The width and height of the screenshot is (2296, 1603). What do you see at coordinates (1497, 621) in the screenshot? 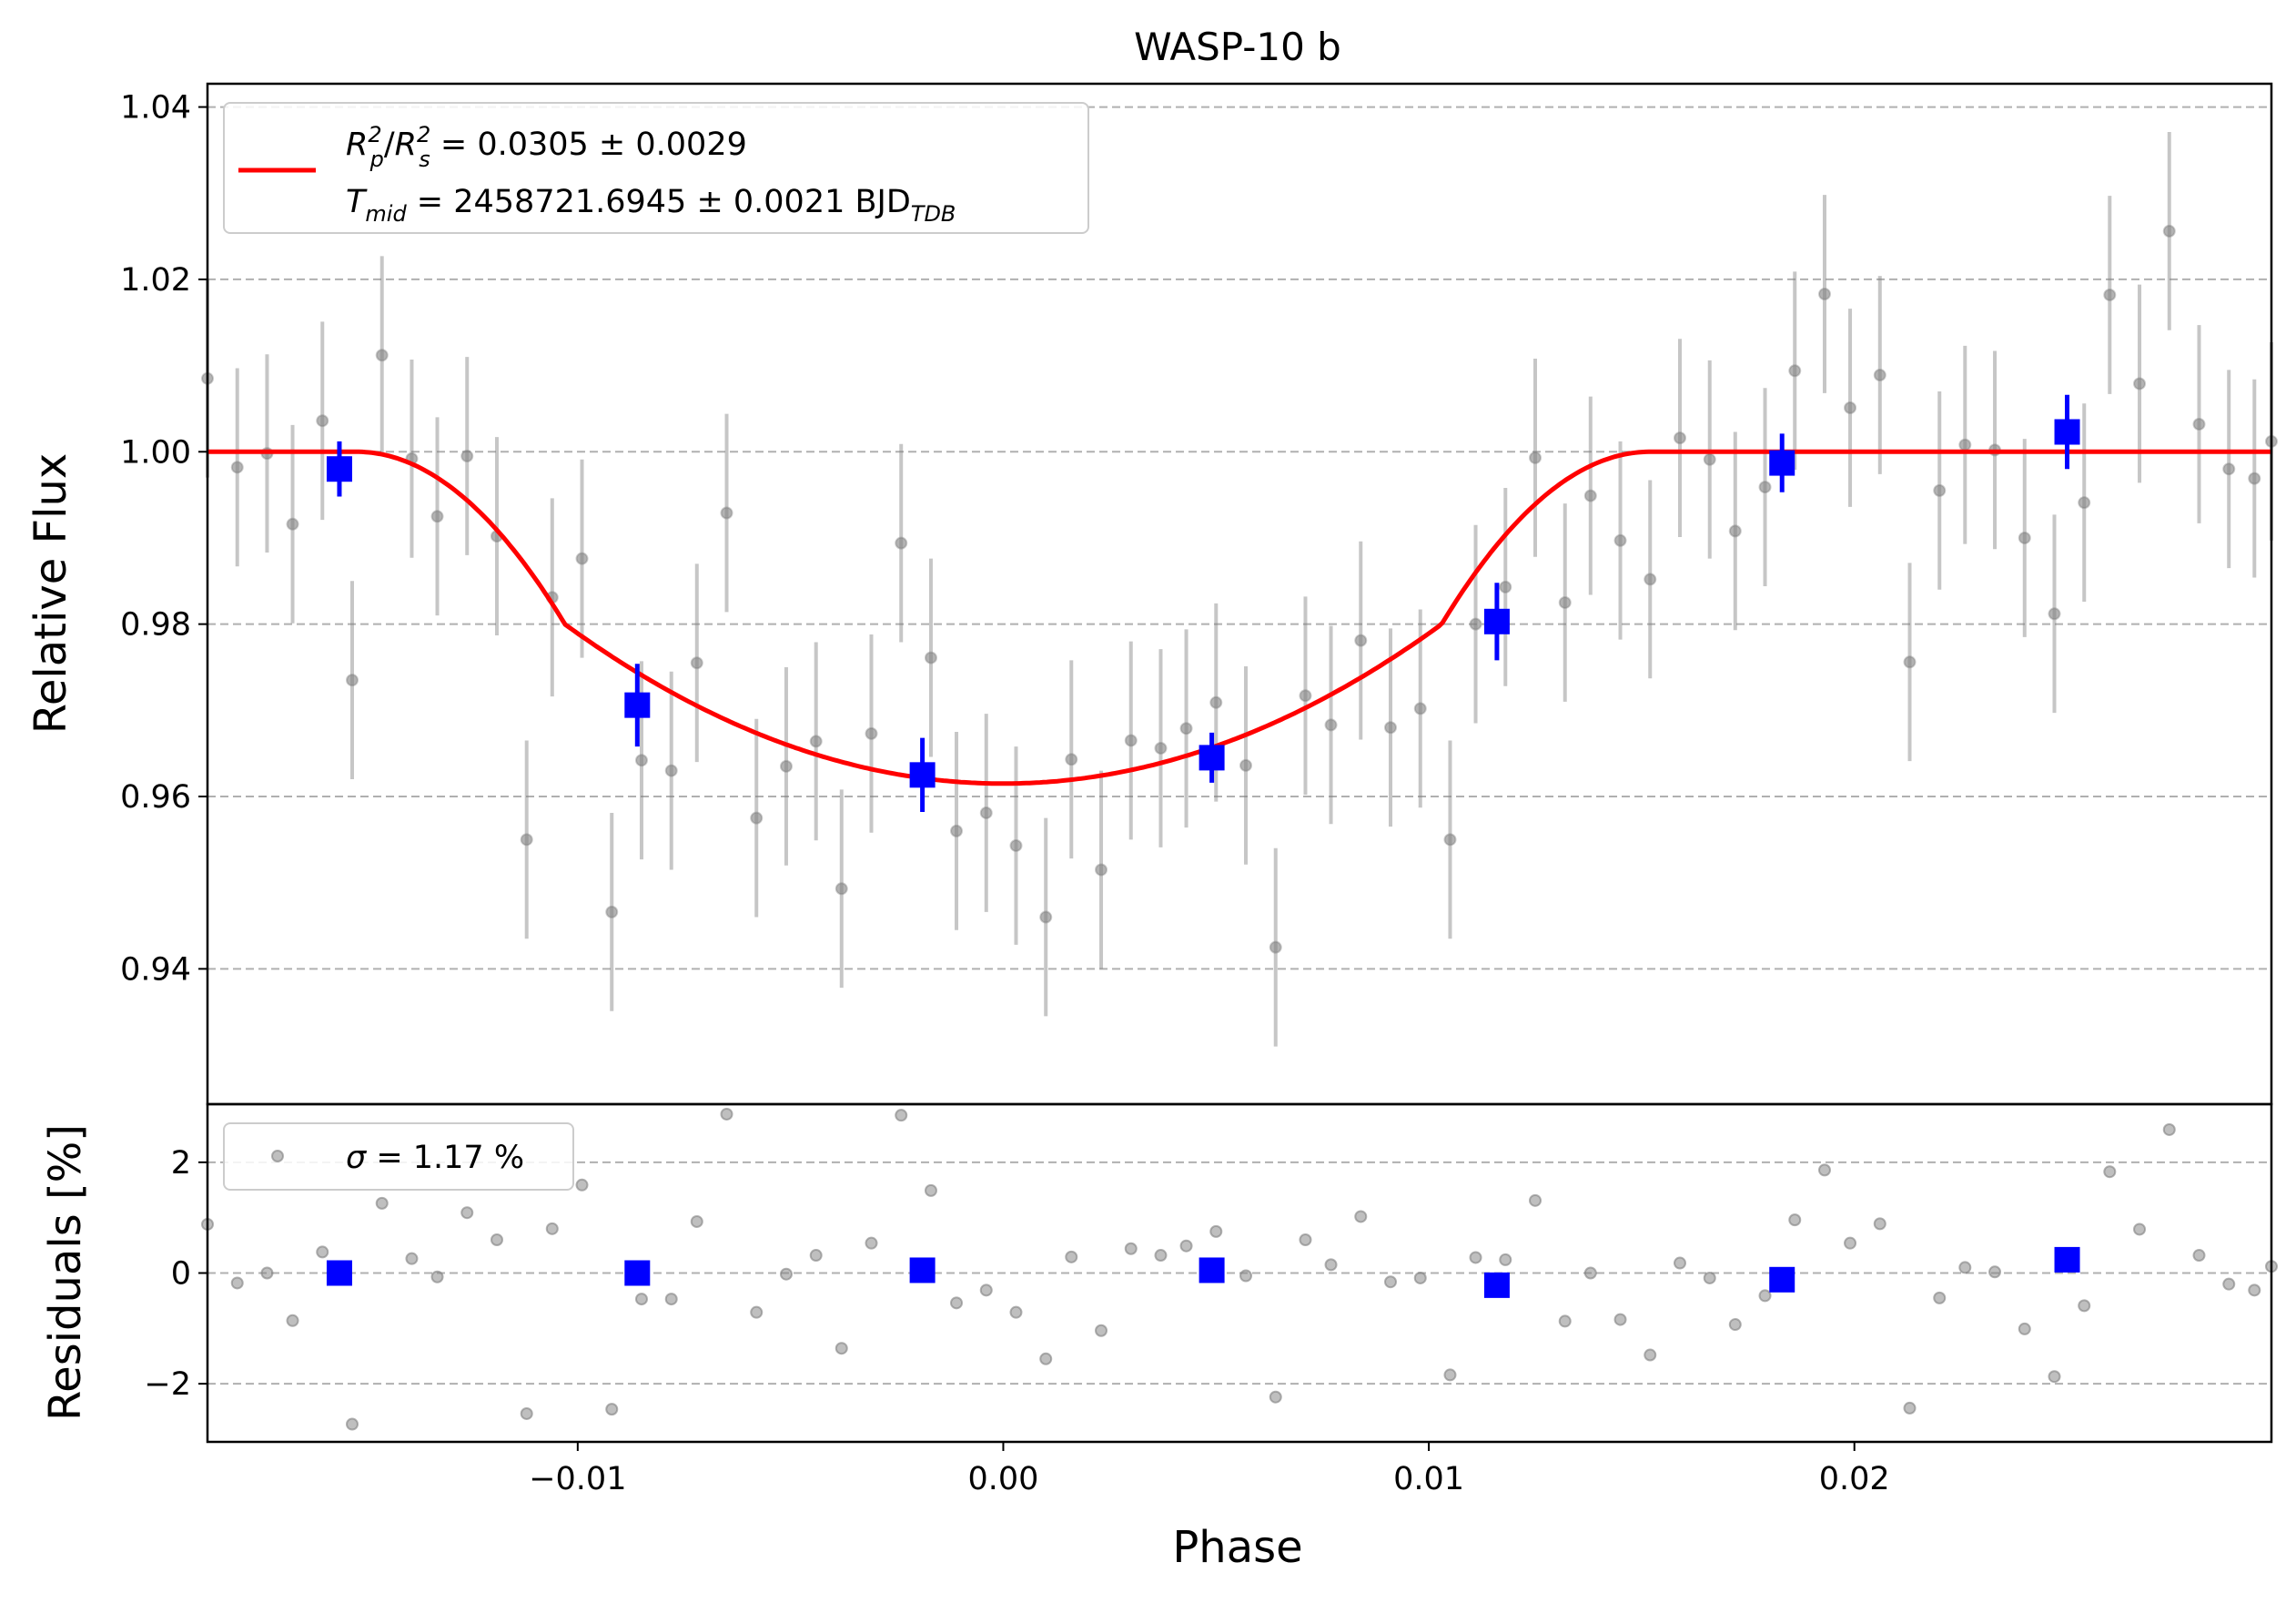
I see `binned-marker` at bounding box center [1497, 621].